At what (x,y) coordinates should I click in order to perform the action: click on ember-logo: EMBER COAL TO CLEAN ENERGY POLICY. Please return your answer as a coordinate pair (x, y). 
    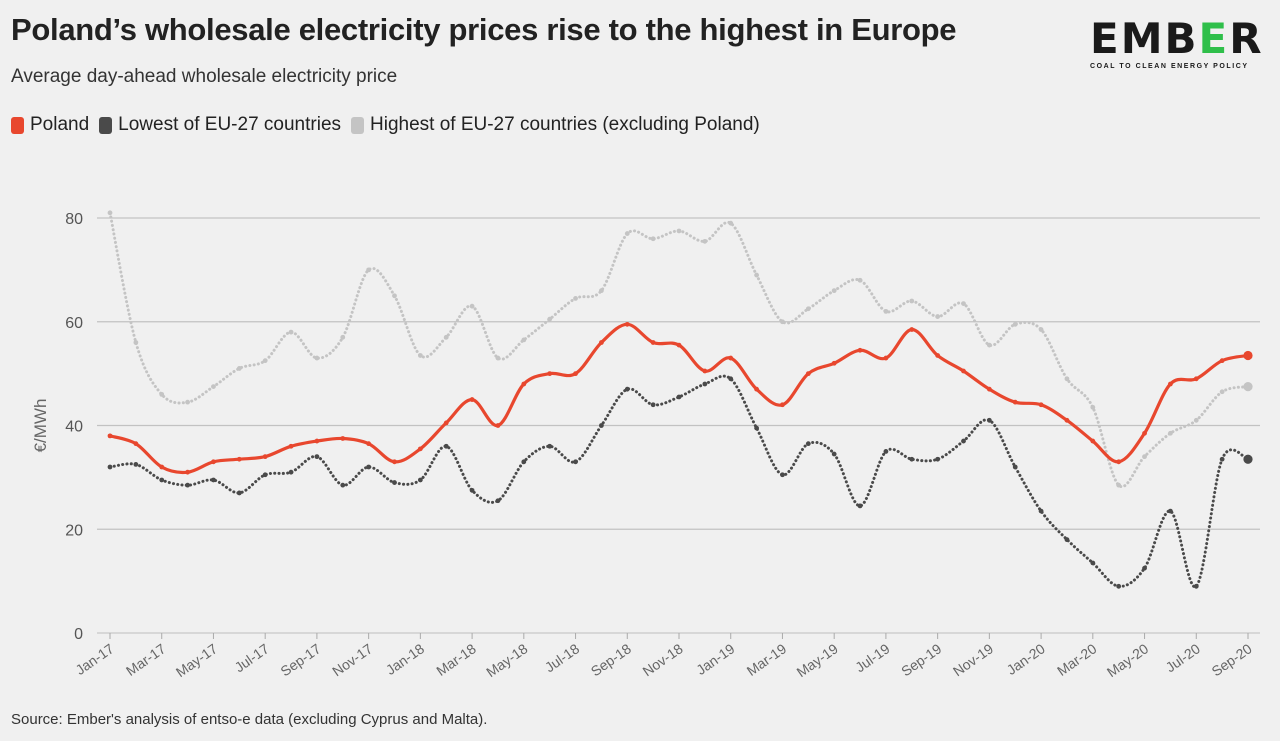
    Looking at the image, I should click on (1177, 43).